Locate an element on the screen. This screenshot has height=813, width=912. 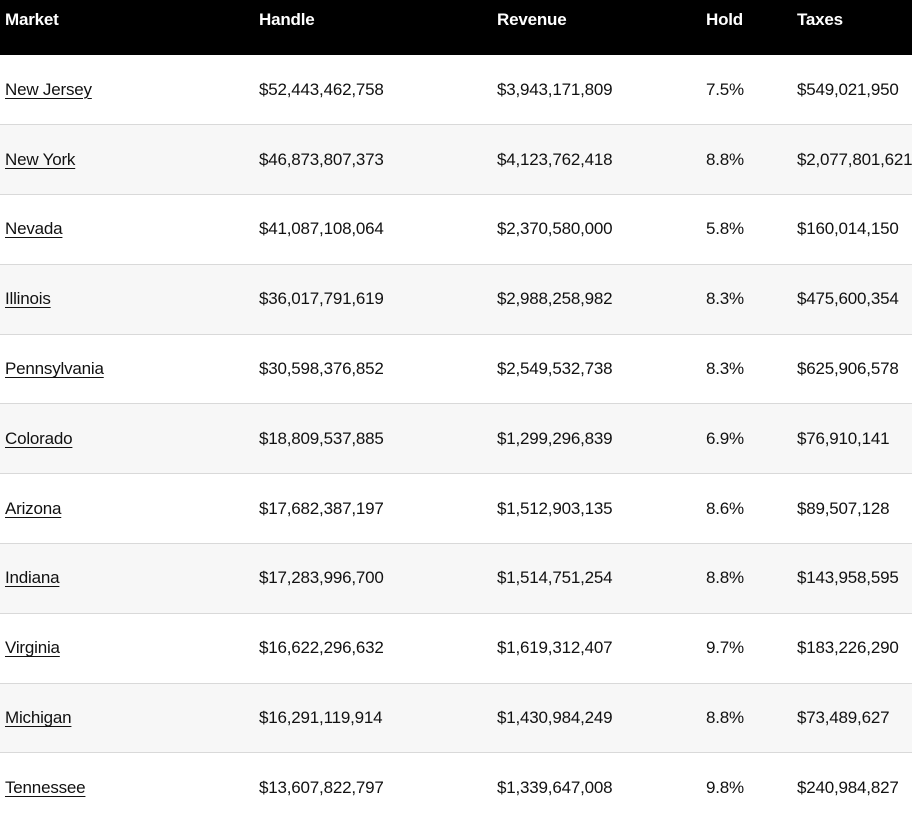
market-link: Michigan is located at coordinates (38, 718).